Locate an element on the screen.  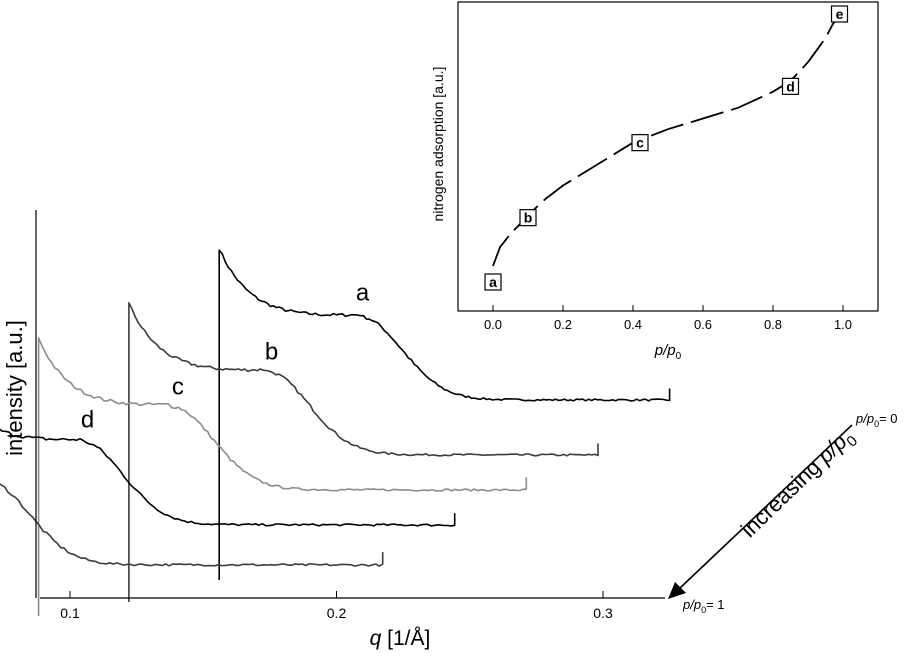
main-series-labels: a b c d e is located at coordinates (185, 378).